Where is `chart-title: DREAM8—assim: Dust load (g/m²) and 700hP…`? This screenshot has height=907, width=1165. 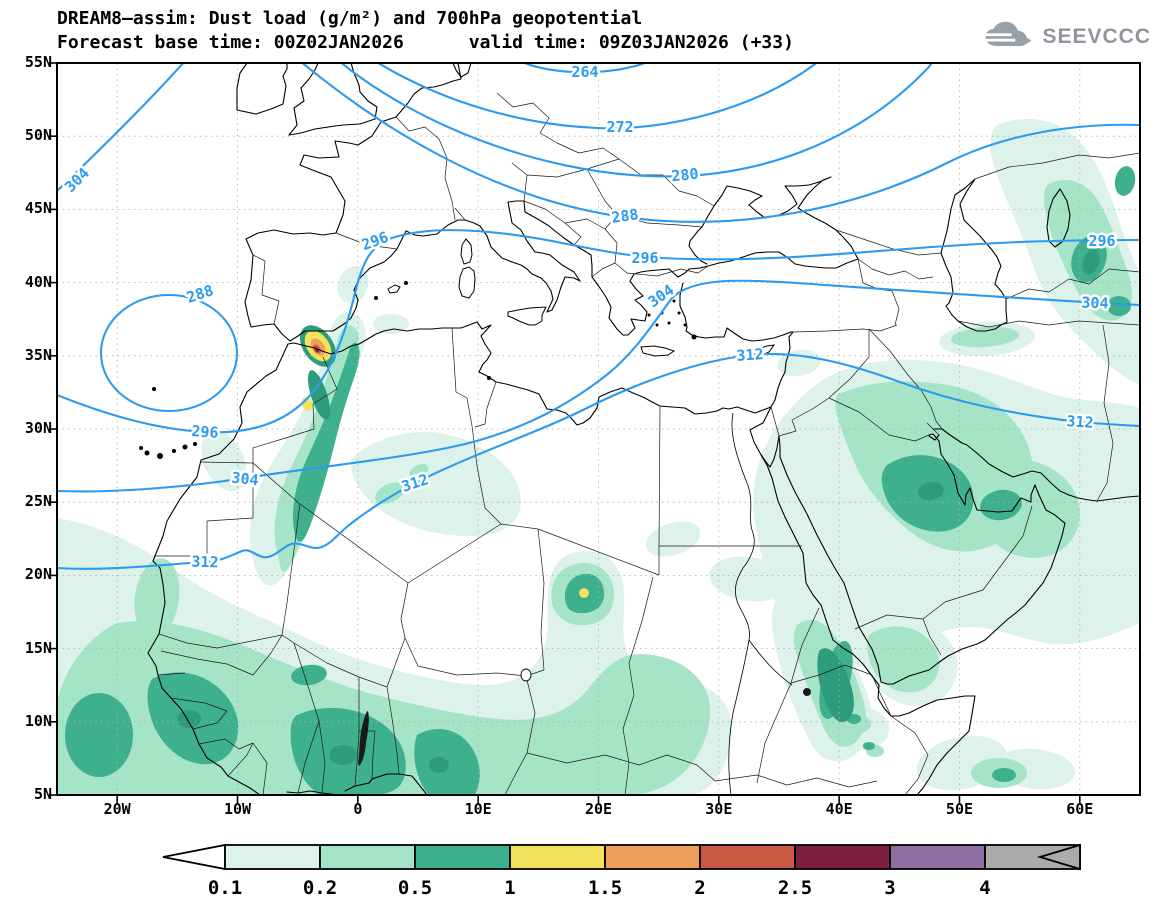
chart-title: DREAM8—assim: Dust load (g/m²) and 700hP… is located at coordinates (350, 18).